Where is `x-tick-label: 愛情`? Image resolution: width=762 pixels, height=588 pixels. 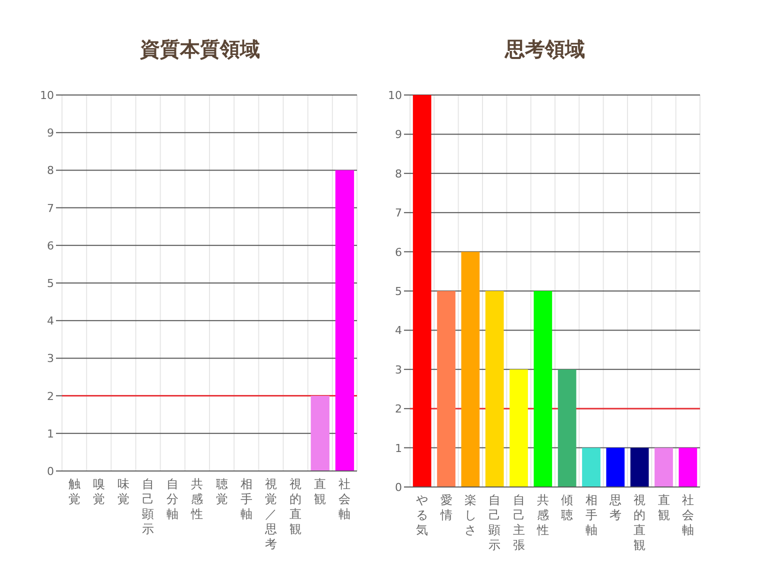
x-tick-label: 愛情 is located at coordinates (445, 507).